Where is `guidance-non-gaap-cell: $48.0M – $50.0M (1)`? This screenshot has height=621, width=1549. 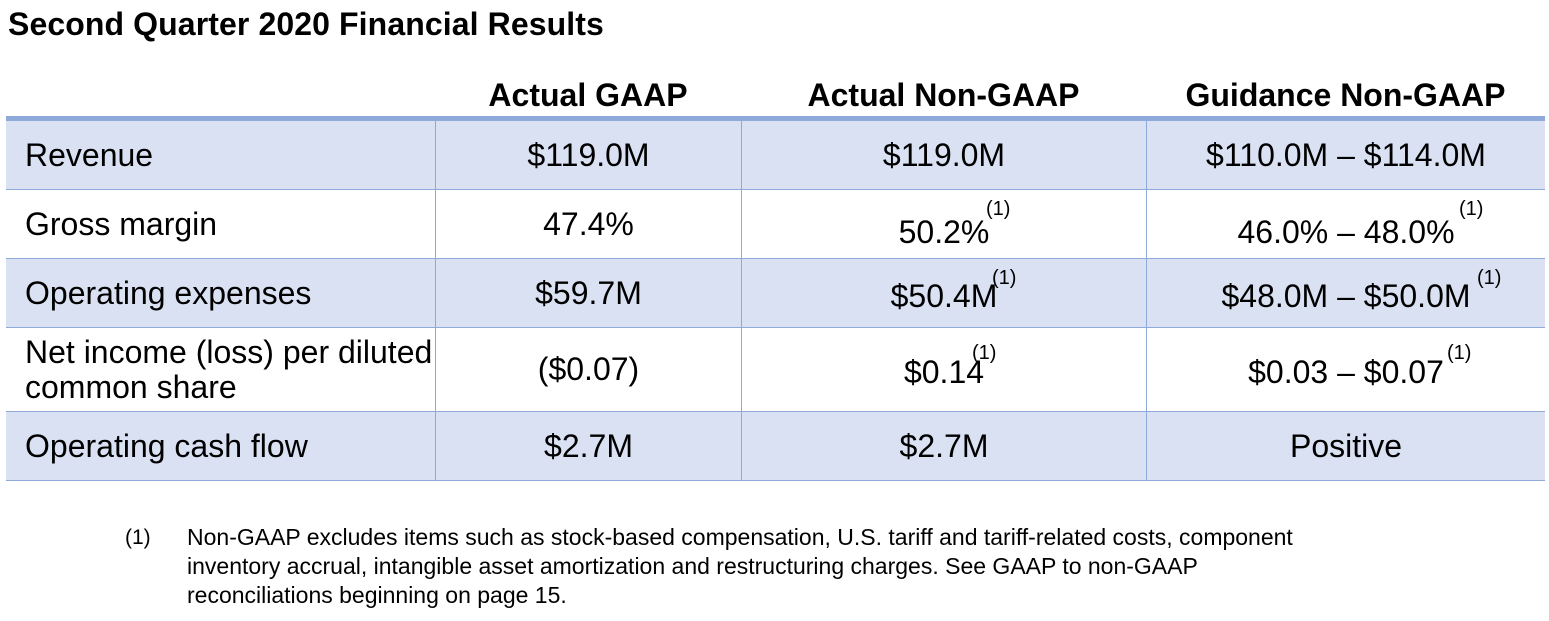
guidance-non-gaap-cell: $48.0M – $50.0M (1) is located at coordinates (1345, 293).